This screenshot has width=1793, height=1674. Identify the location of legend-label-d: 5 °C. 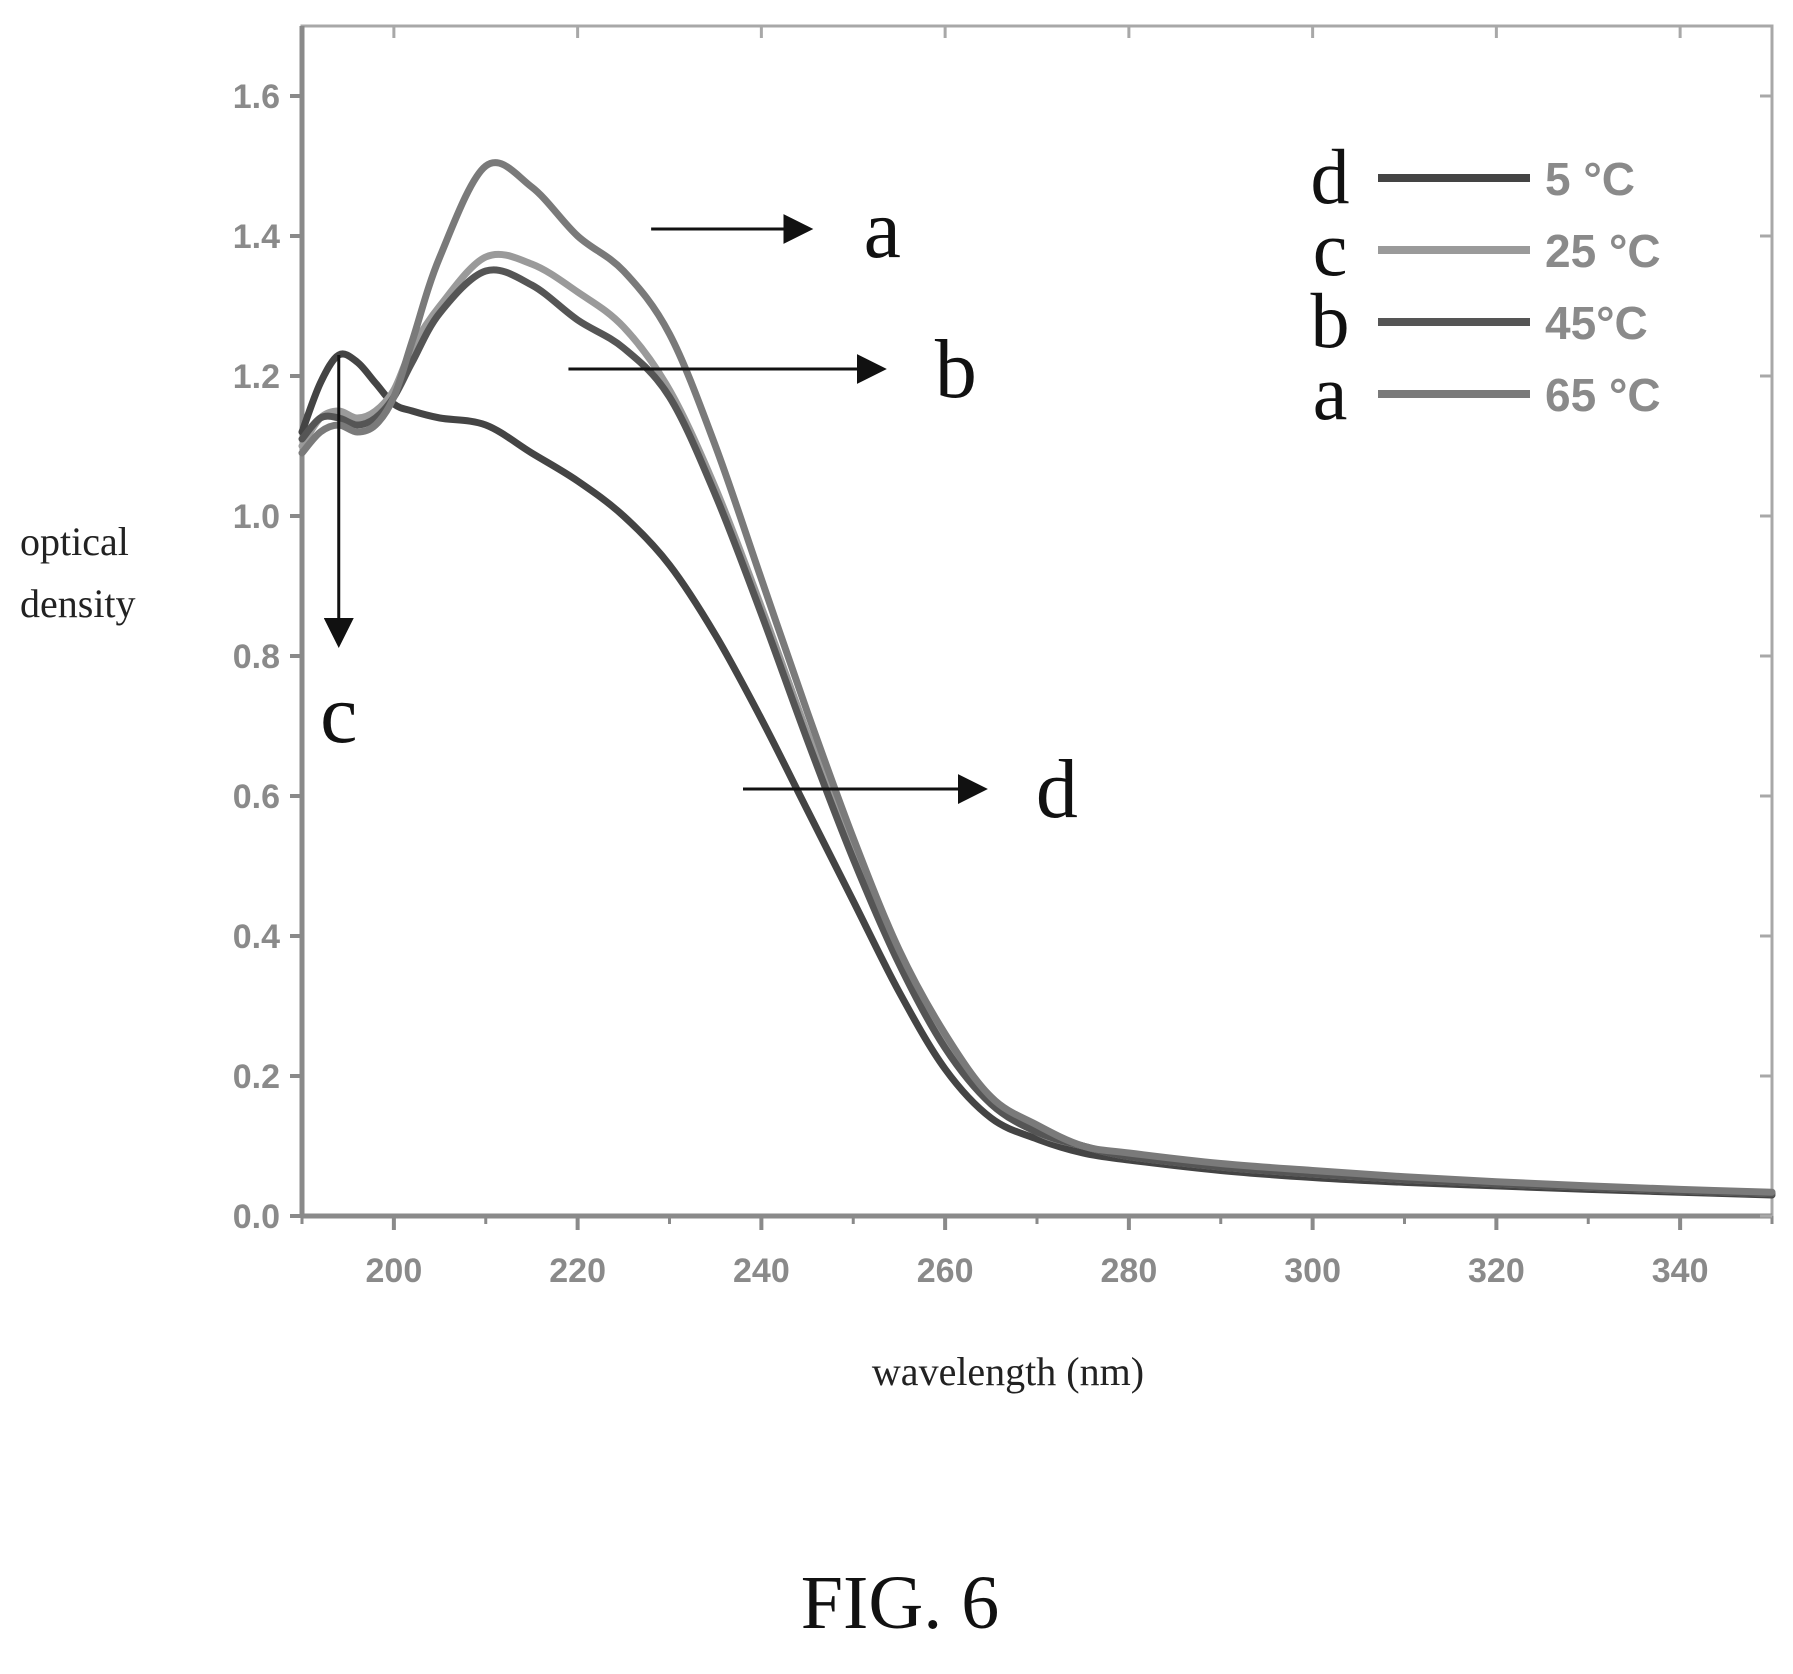
(1590, 179).